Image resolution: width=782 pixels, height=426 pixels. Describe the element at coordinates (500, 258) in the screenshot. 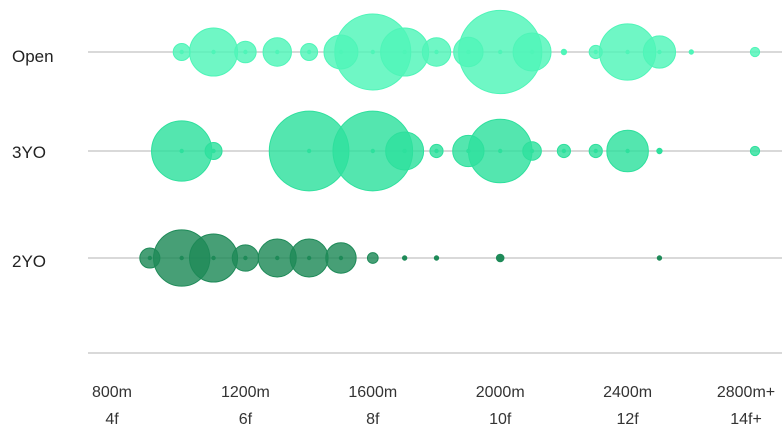

I see `bubble-2yo-2000` at that location.